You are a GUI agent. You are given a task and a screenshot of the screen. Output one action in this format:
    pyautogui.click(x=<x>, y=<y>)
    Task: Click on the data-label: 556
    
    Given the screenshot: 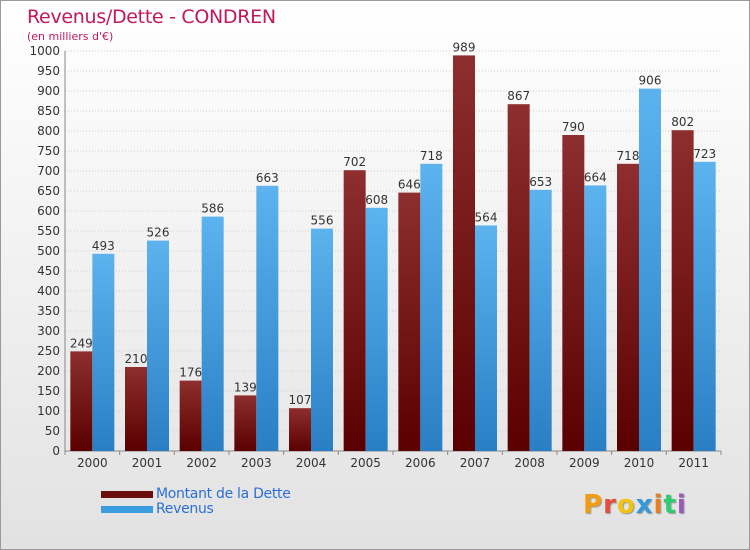 What is the action you would take?
    pyautogui.click(x=322, y=221)
    